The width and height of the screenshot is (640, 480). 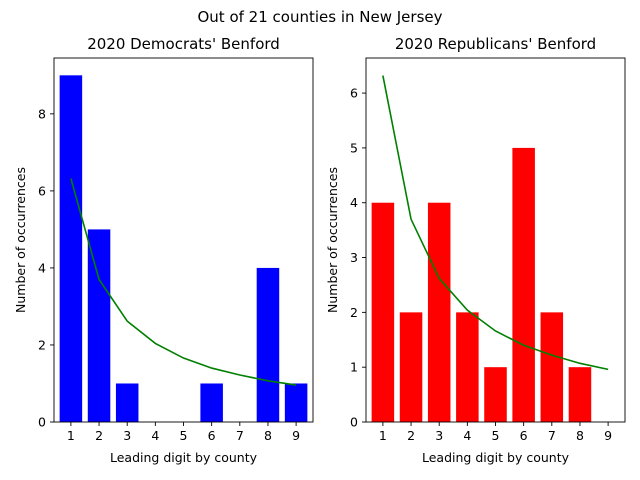 What do you see at coordinates (354, 147) in the screenshot?
I see `republicans-ytick-label-5: 5` at bounding box center [354, 147].